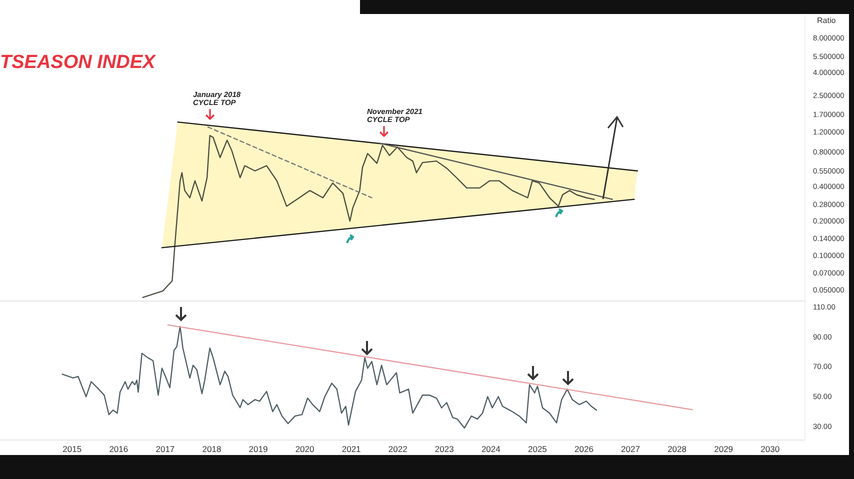 This screenshot has width=854, height=479. I want to click on x-tick-label: 2027, so click(630, 449).